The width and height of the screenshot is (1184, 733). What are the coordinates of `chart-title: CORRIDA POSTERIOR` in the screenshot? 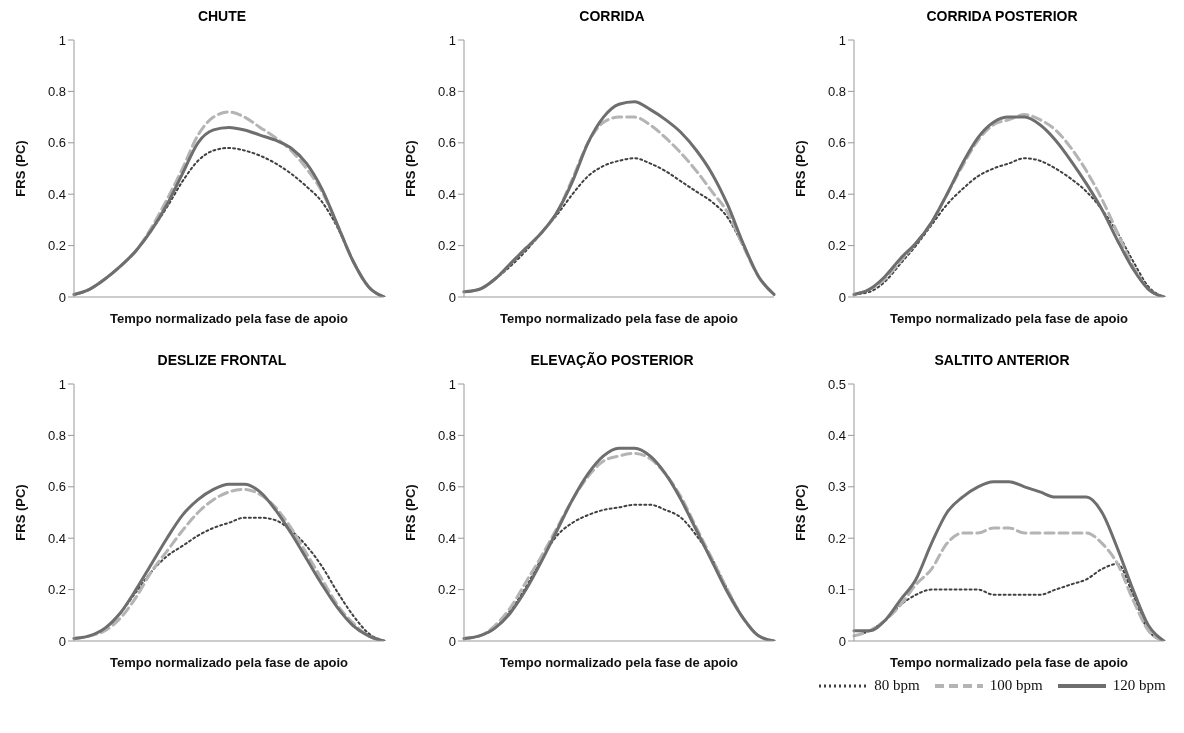 It's located at (1002, 17).